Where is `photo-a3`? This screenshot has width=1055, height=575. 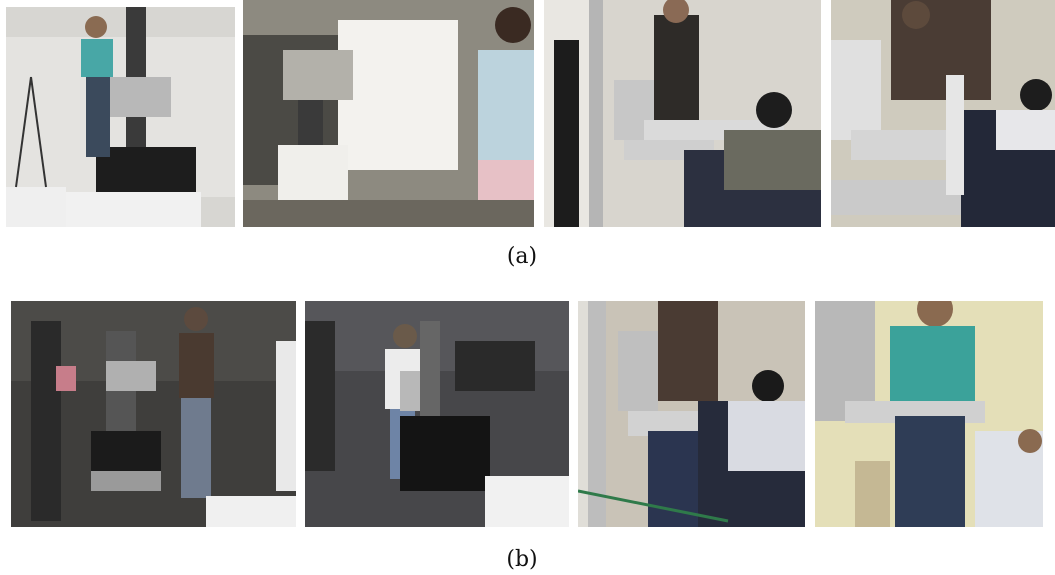
photo-a3 is located at coordinates (682, 113).